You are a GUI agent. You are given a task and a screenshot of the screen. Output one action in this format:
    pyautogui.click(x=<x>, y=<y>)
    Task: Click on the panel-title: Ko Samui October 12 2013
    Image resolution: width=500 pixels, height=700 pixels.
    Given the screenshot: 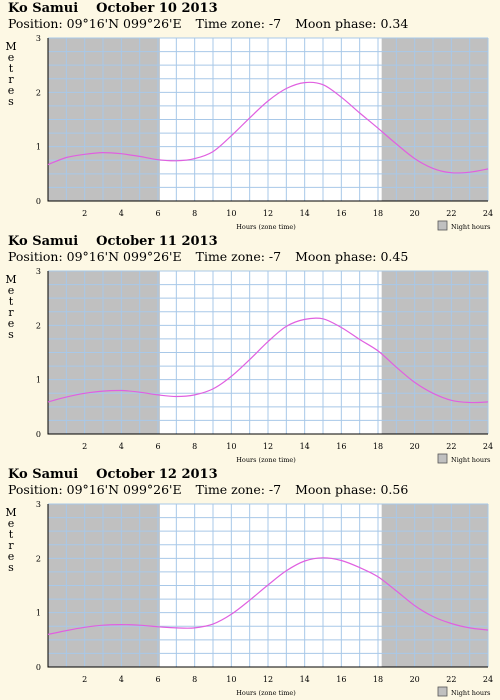 What is the action you would take?
    pyautogui.click(x=113, y=474)
    